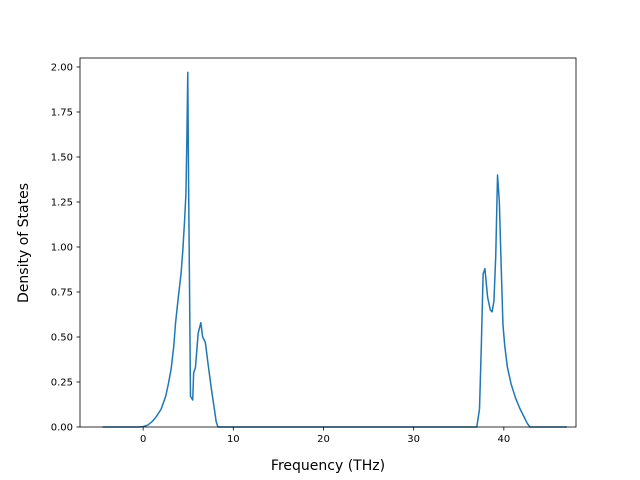 The width and height of the screenshot is (640, 480). What do you see at coordinates (143, 439) in the screenshot?
I see `x-tick-label: 0` at bounding box center [143, 439].